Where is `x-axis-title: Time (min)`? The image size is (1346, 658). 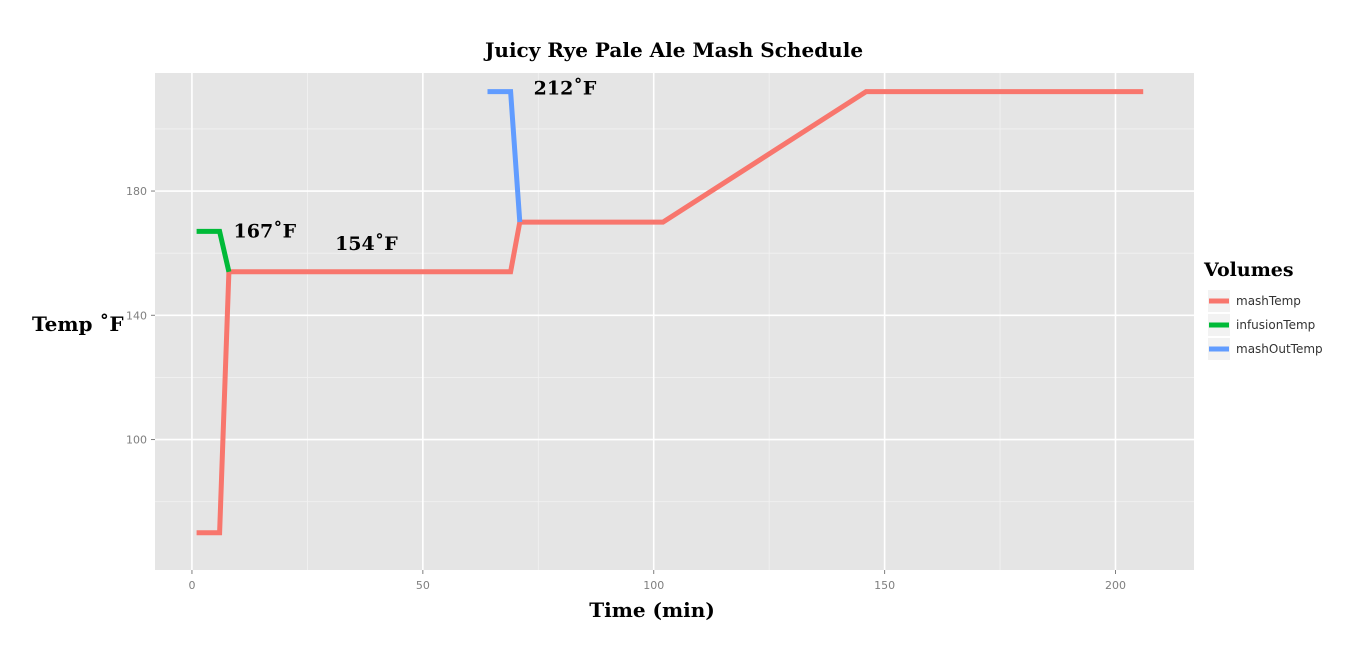 x-axis-title: Time (min) is located at coordinates (652, 610).